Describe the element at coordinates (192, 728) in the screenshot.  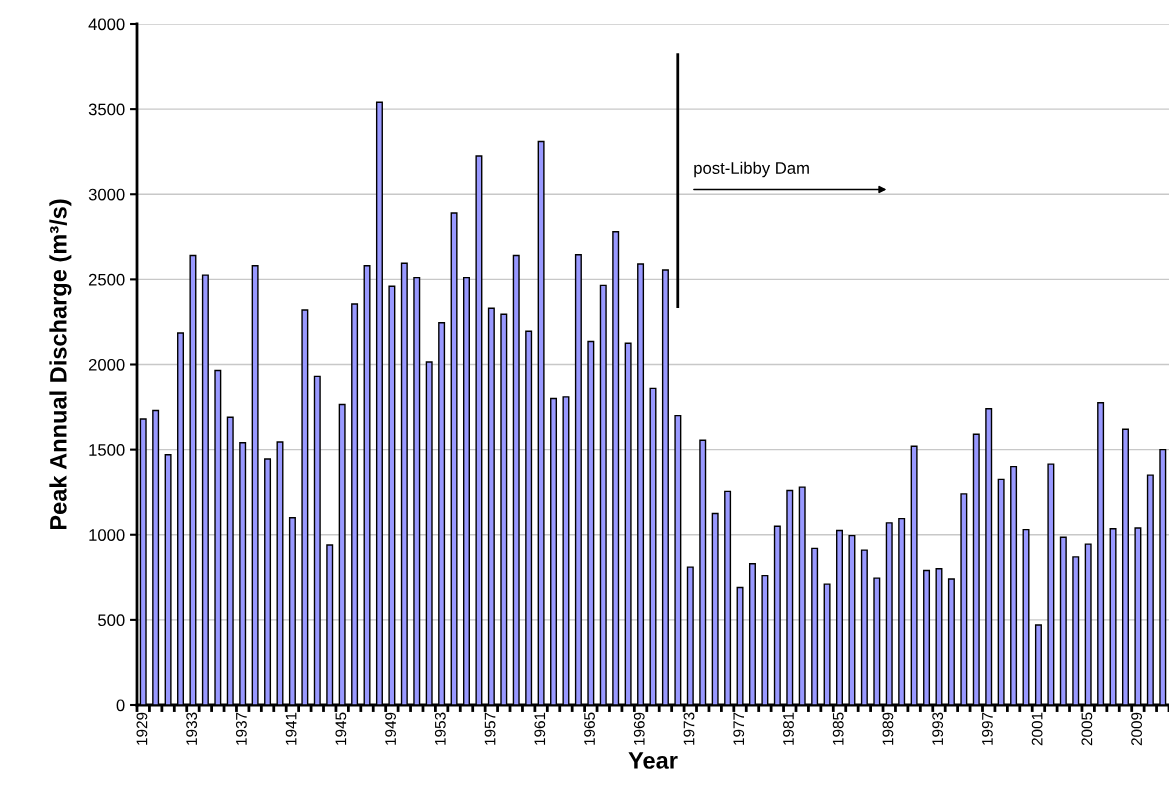
I see `x-tick-label: 1933` at that location.